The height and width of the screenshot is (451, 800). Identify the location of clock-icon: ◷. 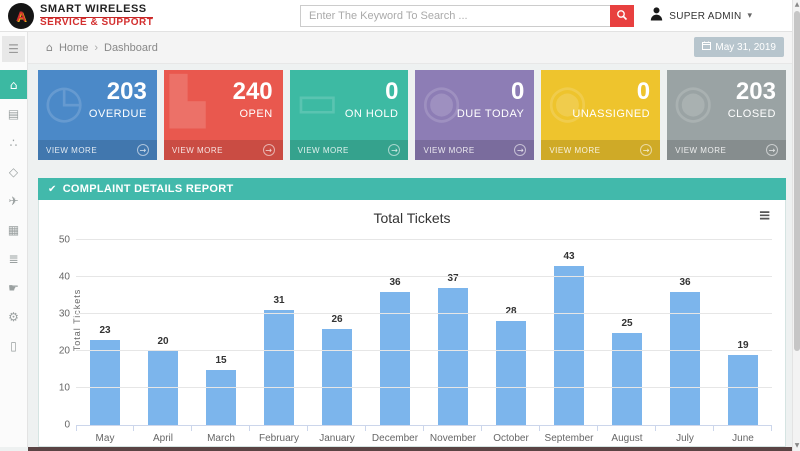
(64, 101).